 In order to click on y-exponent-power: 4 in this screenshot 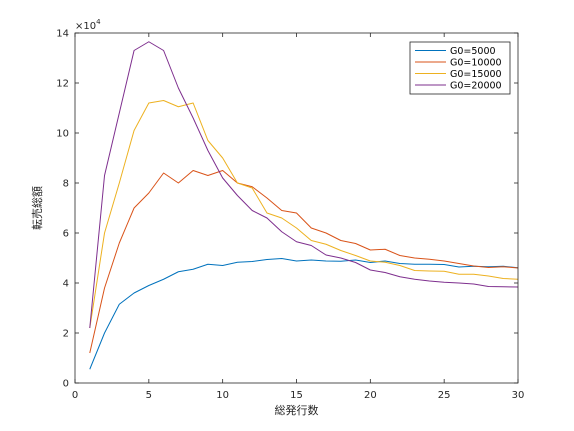, I will do `click(98, 22)`.